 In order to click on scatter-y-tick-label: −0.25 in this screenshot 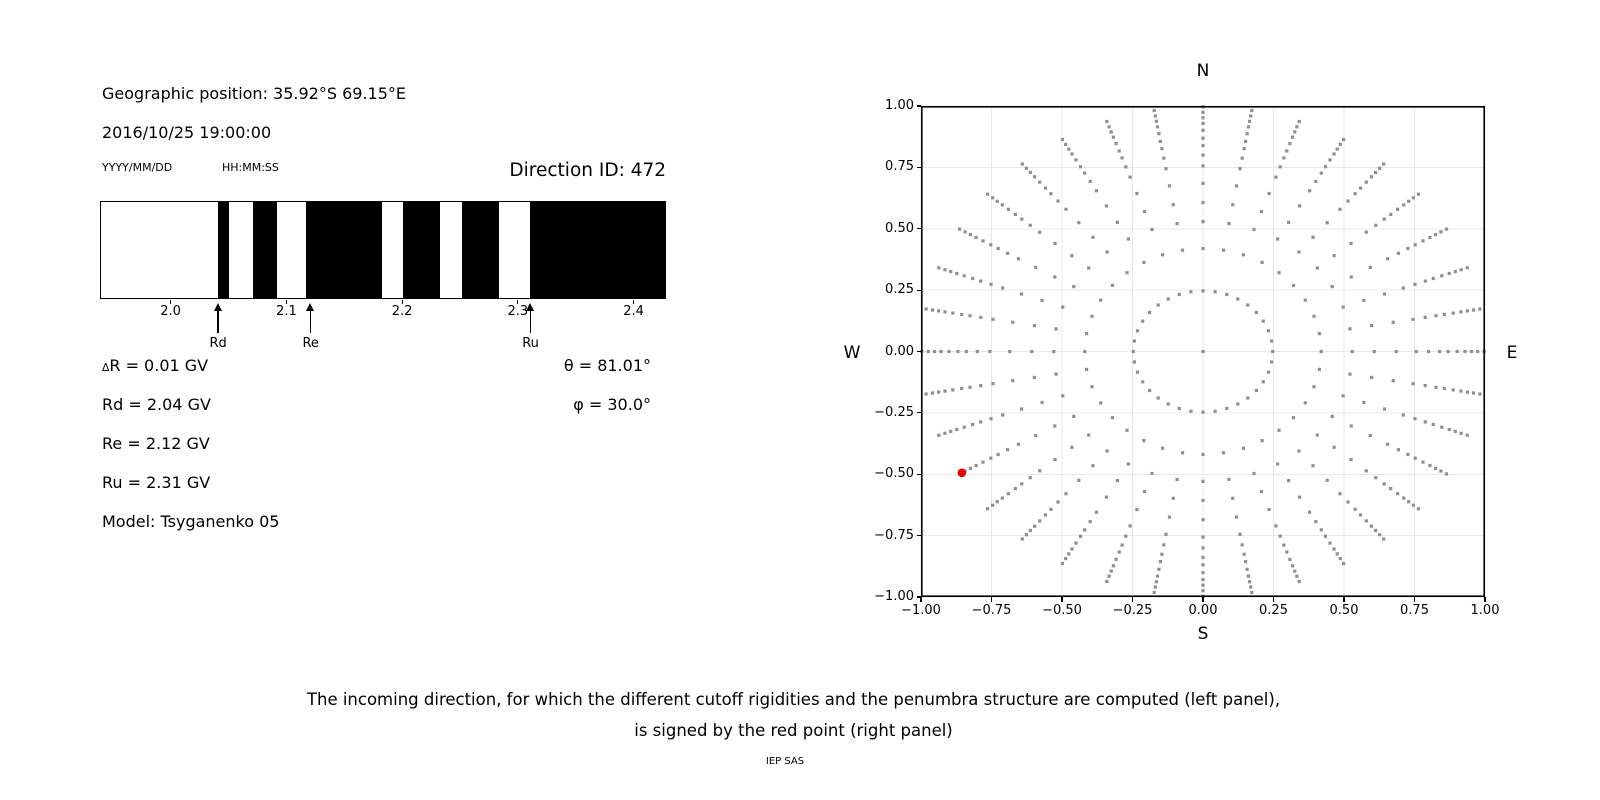, I will do `click(894, 412)`.